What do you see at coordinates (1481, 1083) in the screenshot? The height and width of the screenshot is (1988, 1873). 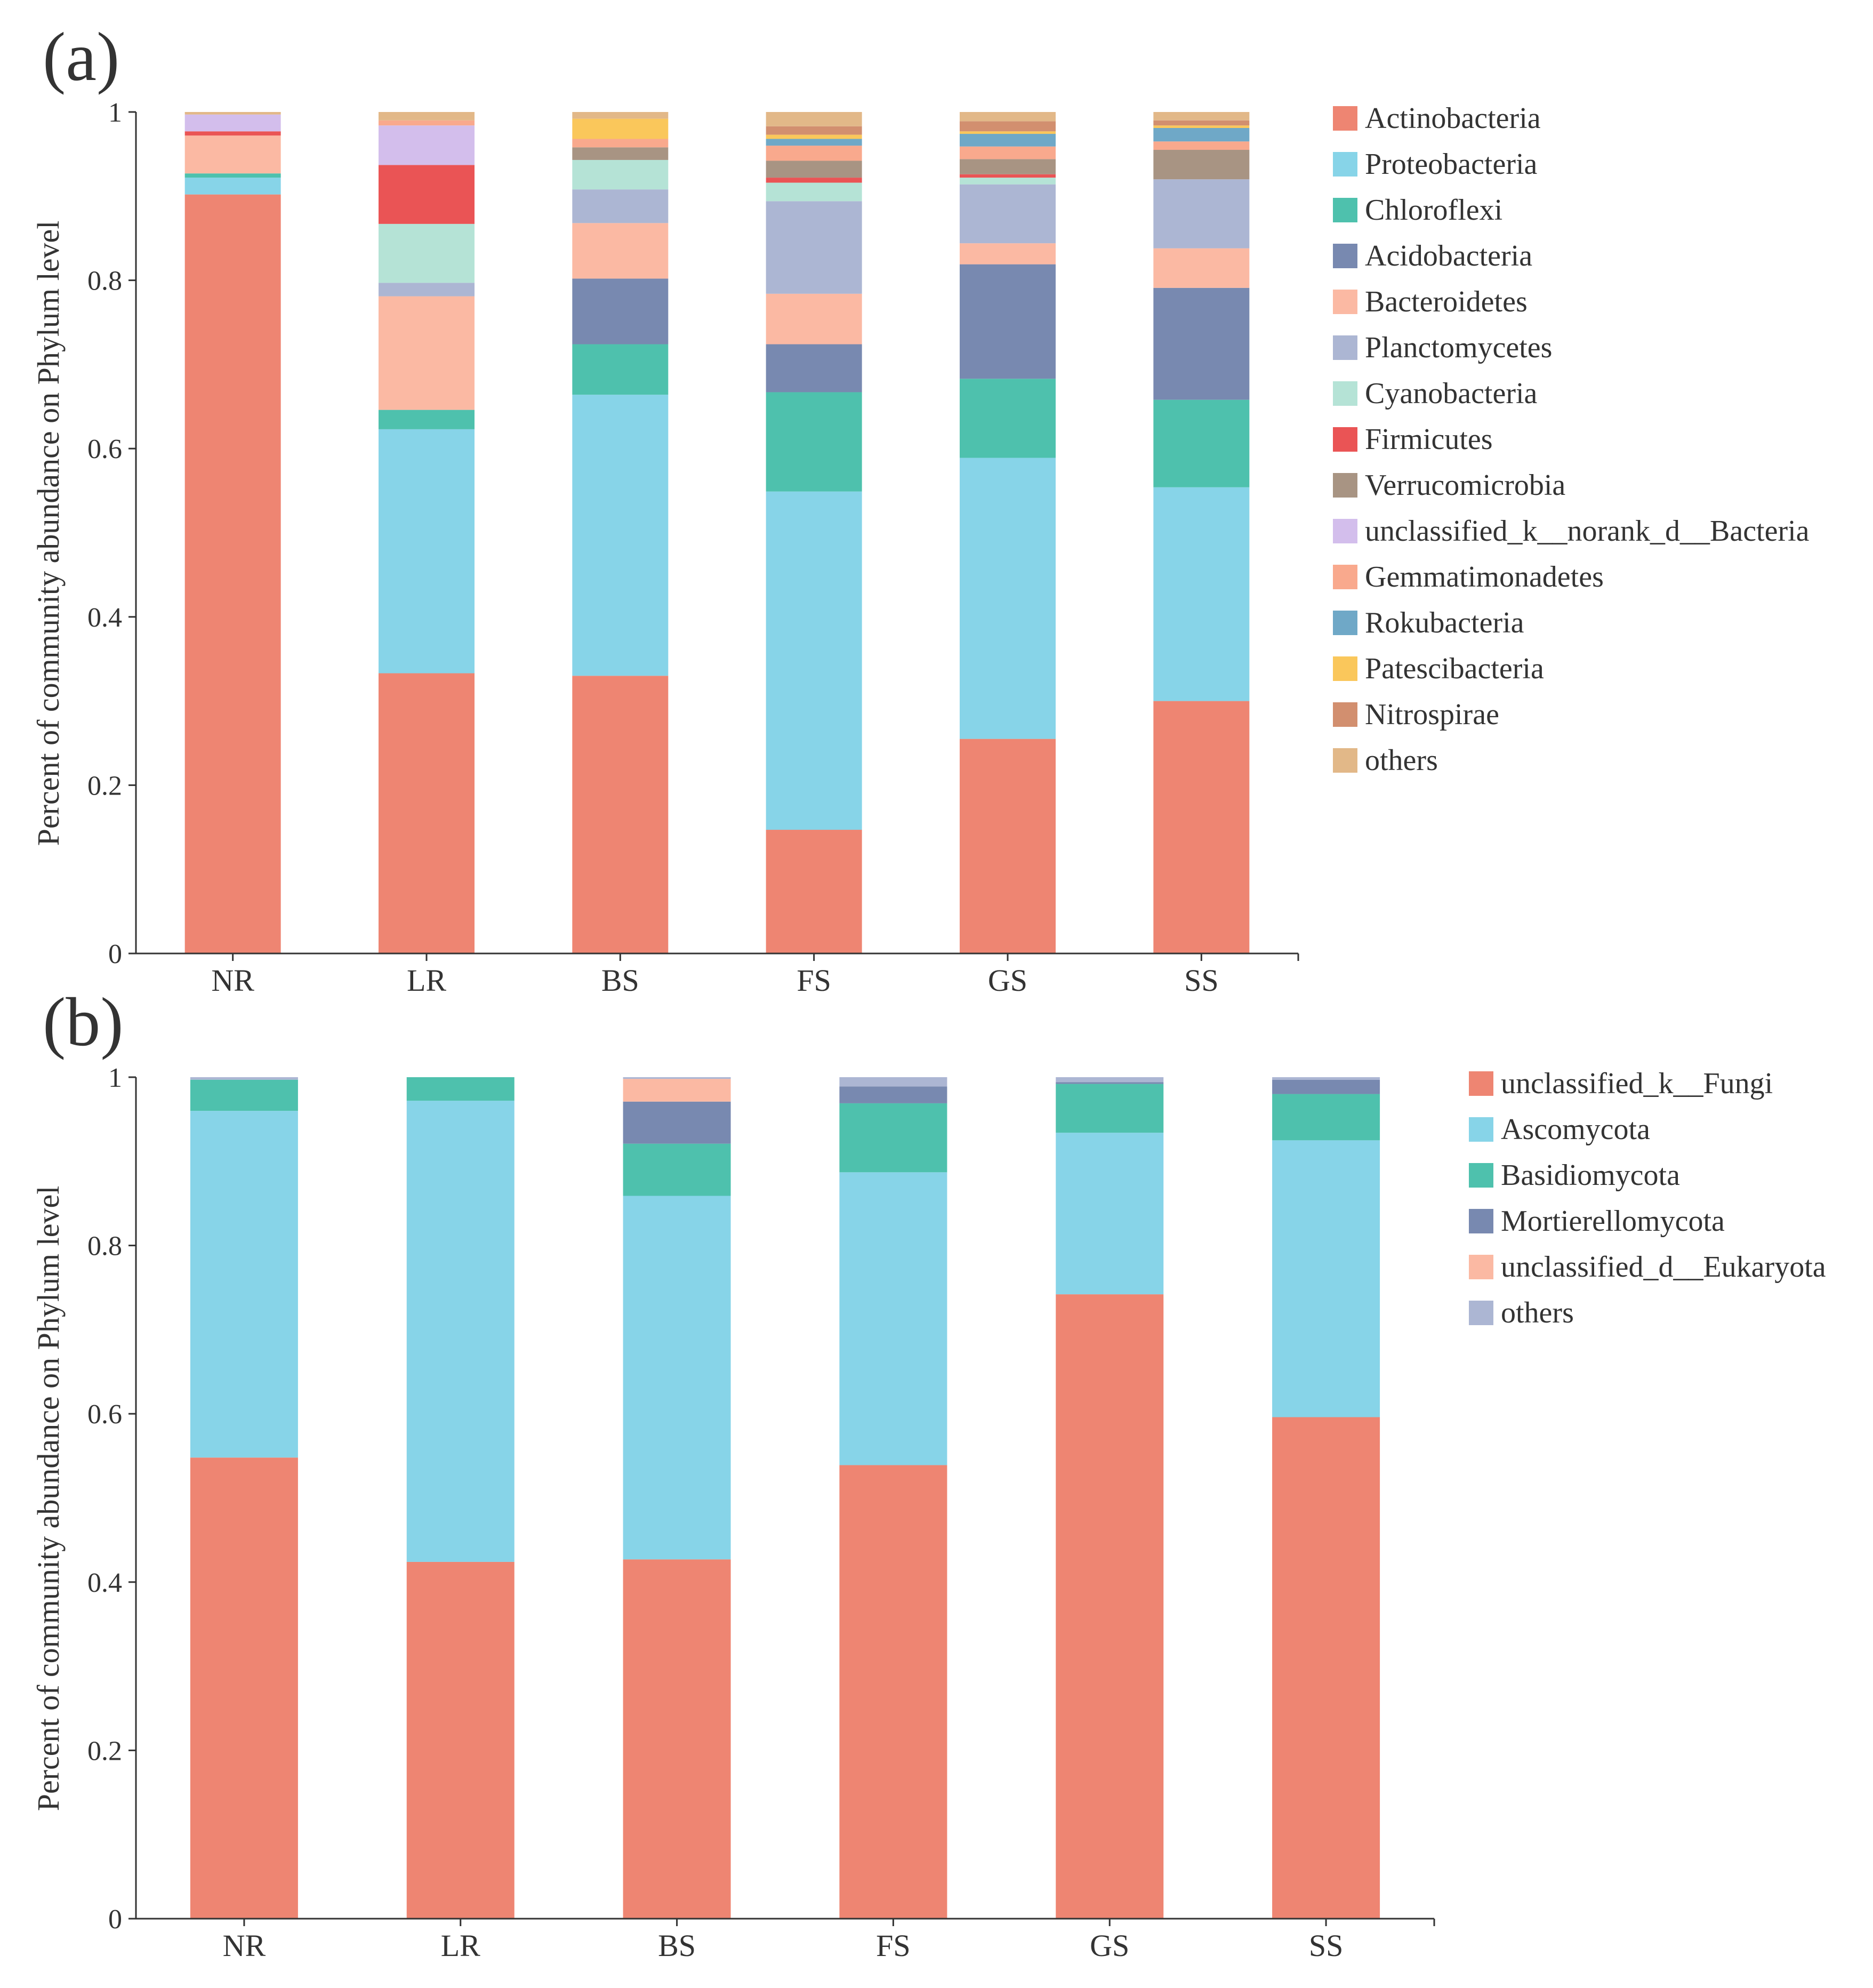 I see `legend-swatch-unclassified_k__Fungi` at bounding box center [1481, 1083].